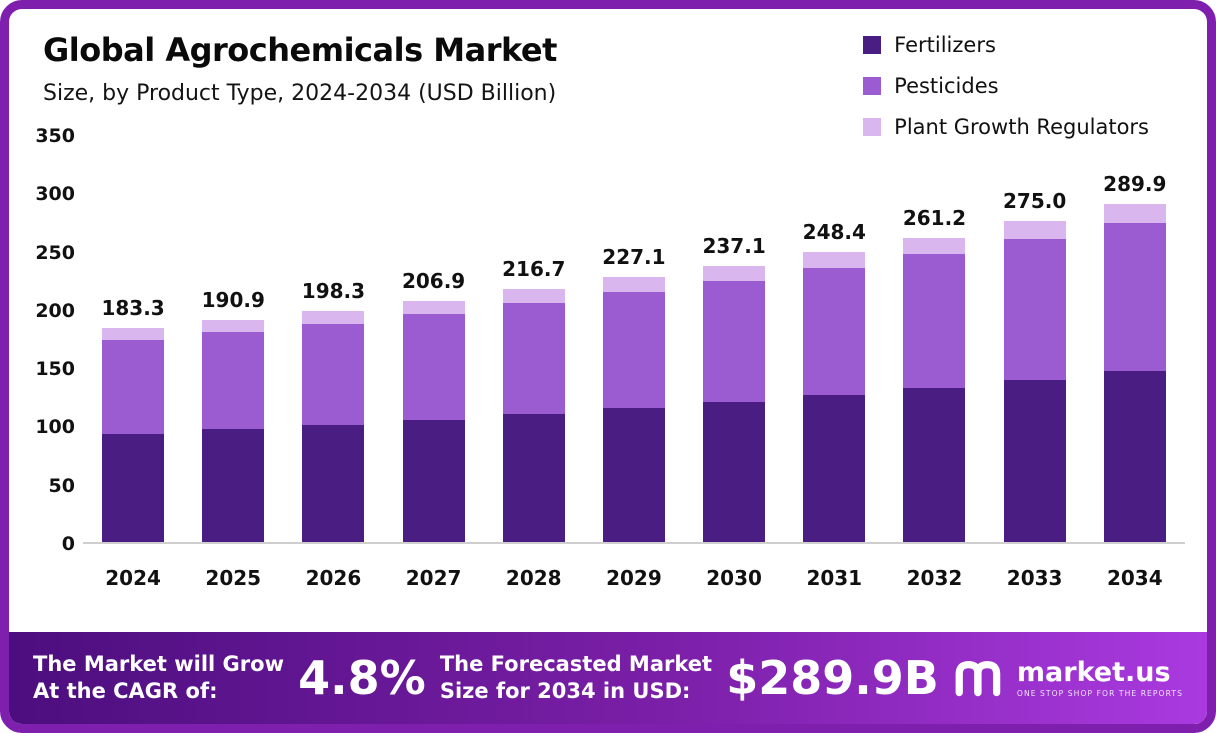  I want to click on cagr-value: 4.8%, so click(362, 678).